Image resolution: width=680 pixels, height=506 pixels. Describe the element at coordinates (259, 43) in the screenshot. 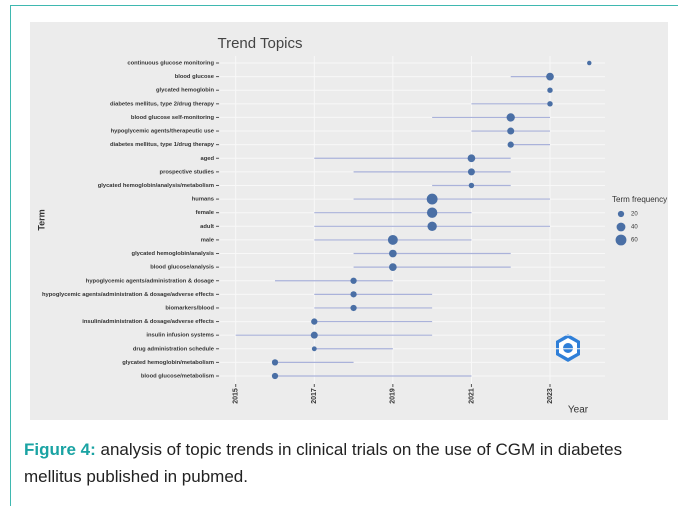

I see `chart-title: Trend Topics` at that location.